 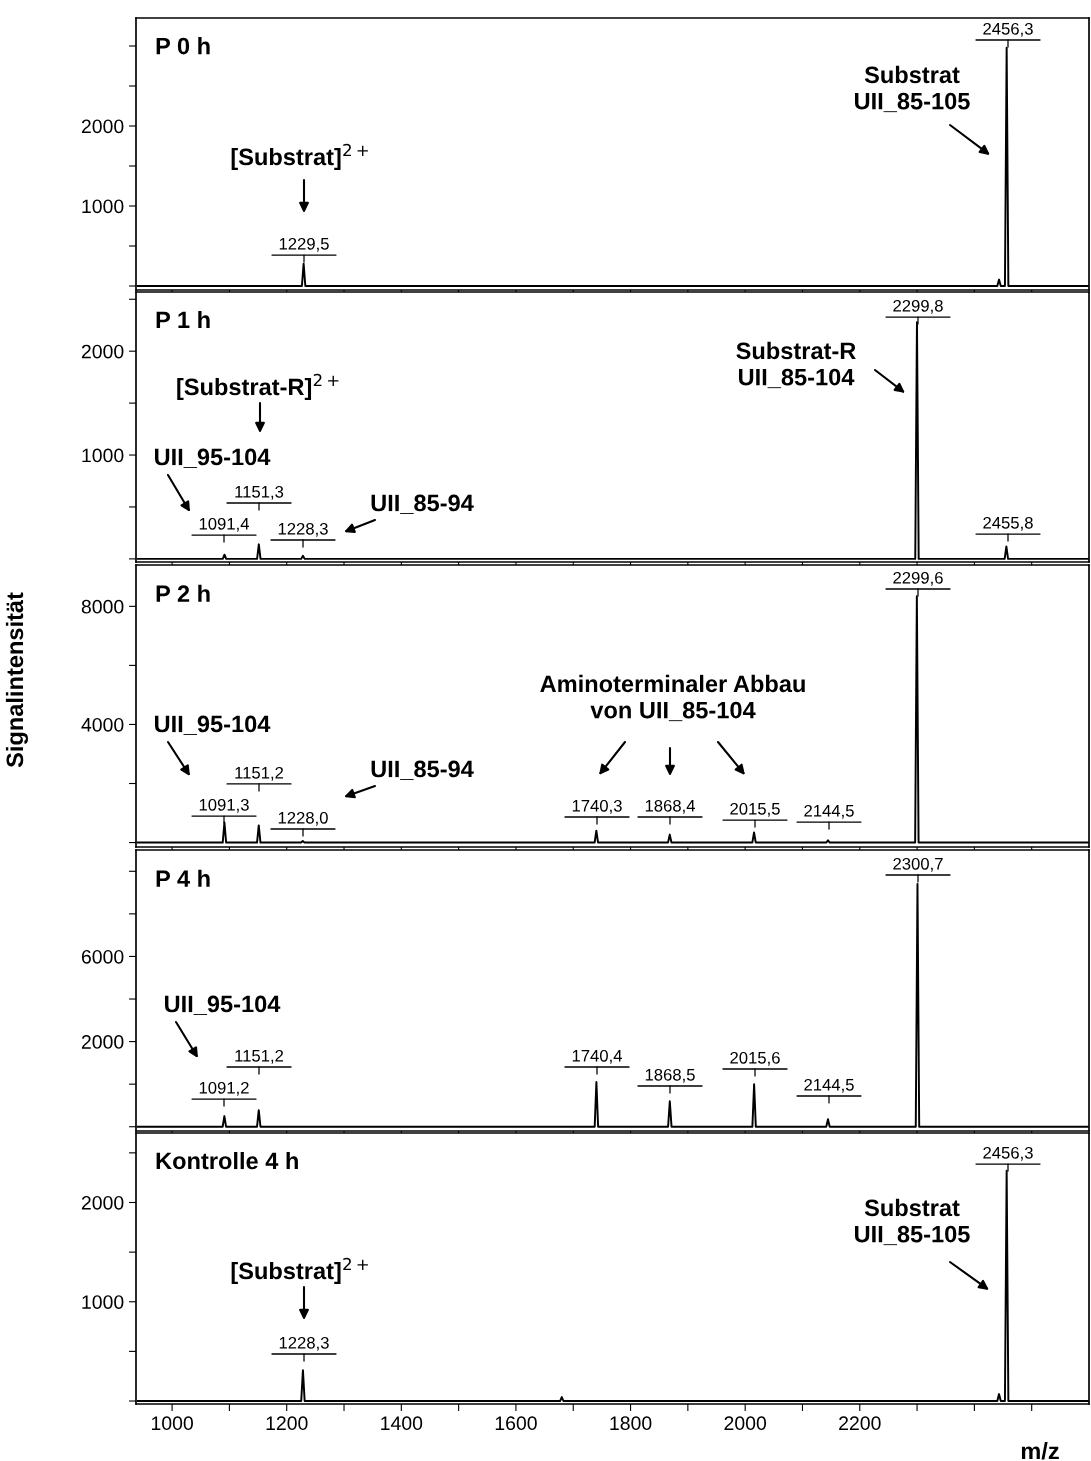 What do you see at coordinates (224, 1088) in the screenshot?
I see `annotation: 1091,2` at bounding box center [224, 1088].